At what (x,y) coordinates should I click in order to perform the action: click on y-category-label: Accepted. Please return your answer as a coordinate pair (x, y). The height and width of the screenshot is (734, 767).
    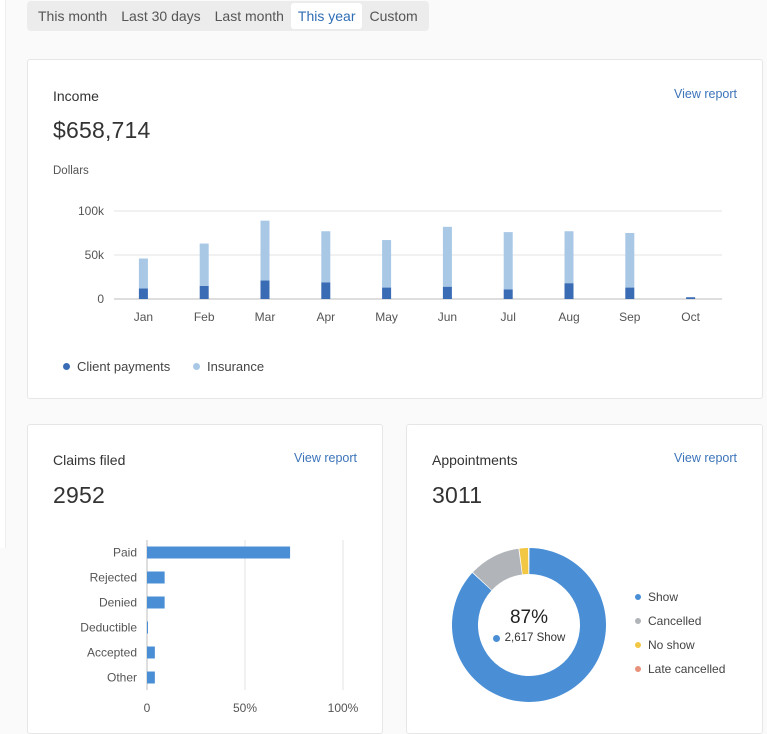
    Looking at the image, I should click on (112, 653).